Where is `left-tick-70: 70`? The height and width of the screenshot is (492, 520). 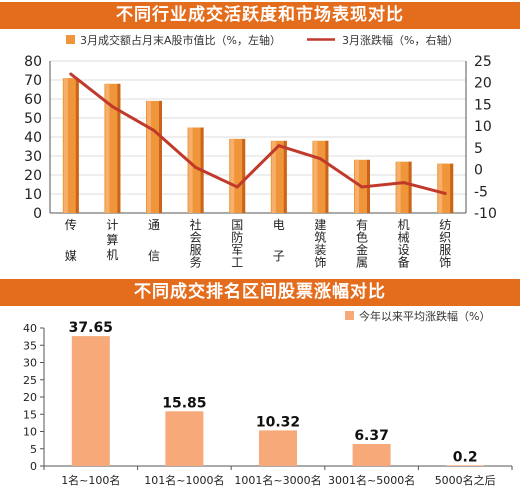
left-tick-70: 70 is located at coordinates (33, 81).